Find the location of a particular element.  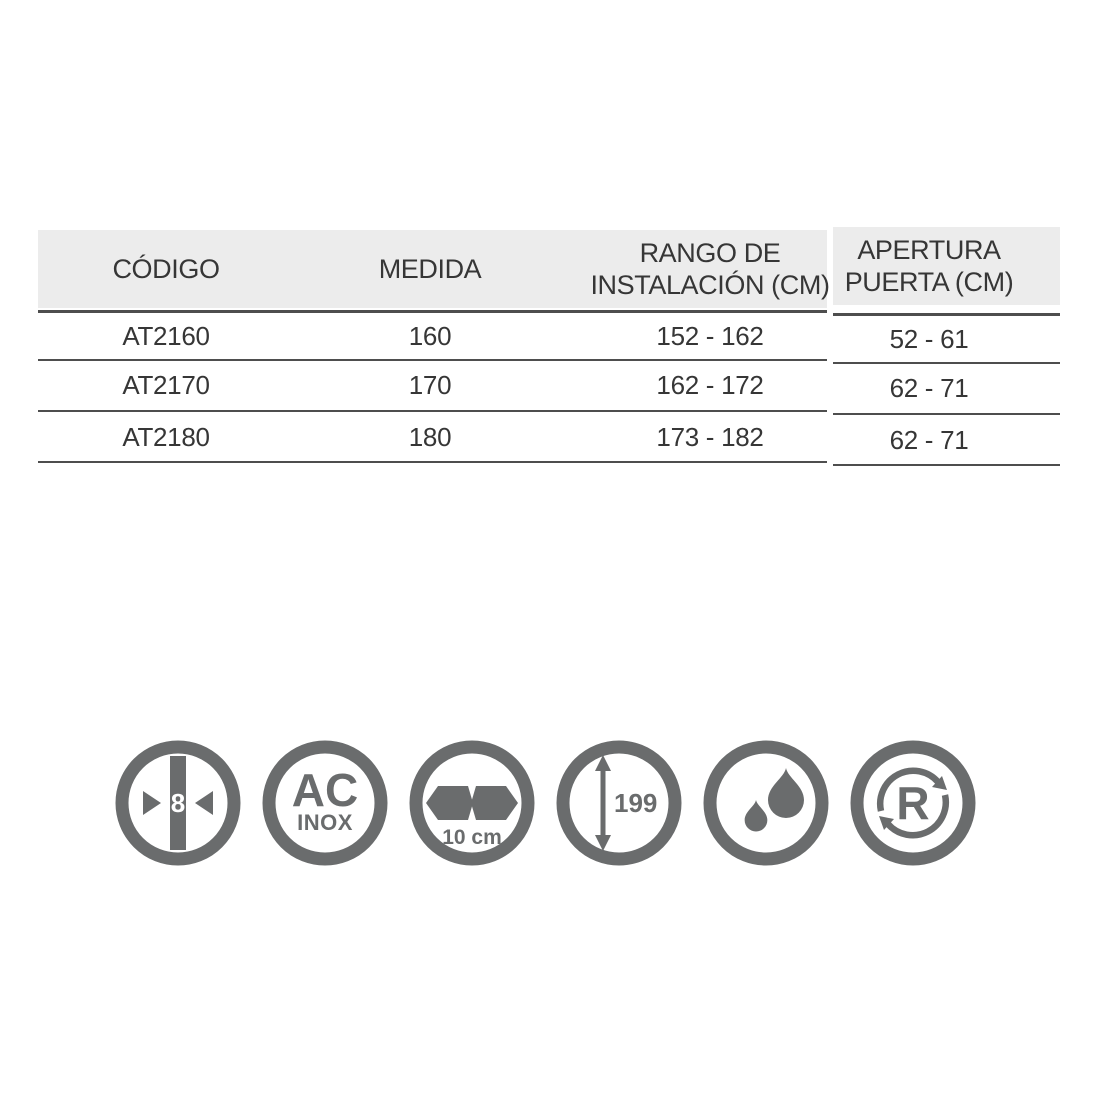

cell-text: 152 - 162 is located at coordinates (710, 335).